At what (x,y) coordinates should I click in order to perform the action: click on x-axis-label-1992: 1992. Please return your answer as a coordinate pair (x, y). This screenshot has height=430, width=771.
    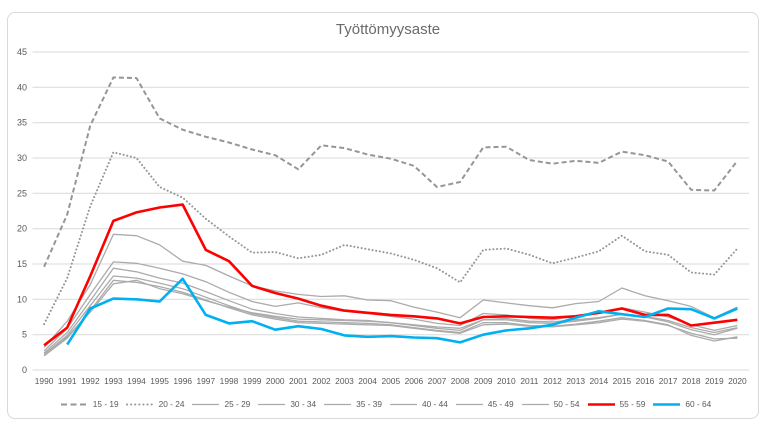
    Looking at the image, I should click on (90, 381).